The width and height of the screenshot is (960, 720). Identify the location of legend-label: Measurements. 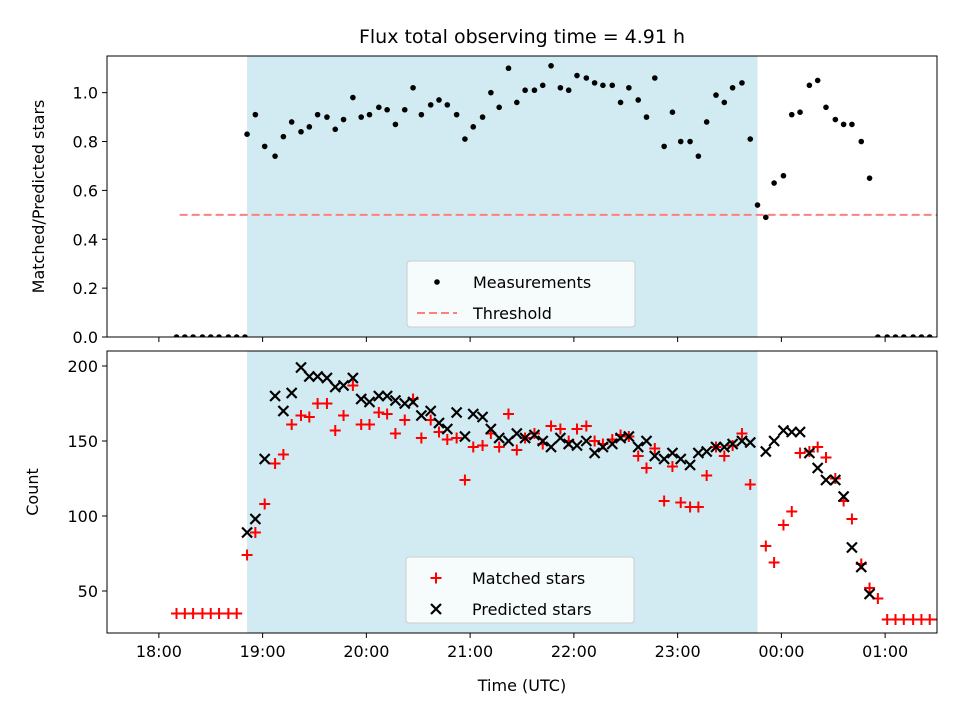
(532, 282).